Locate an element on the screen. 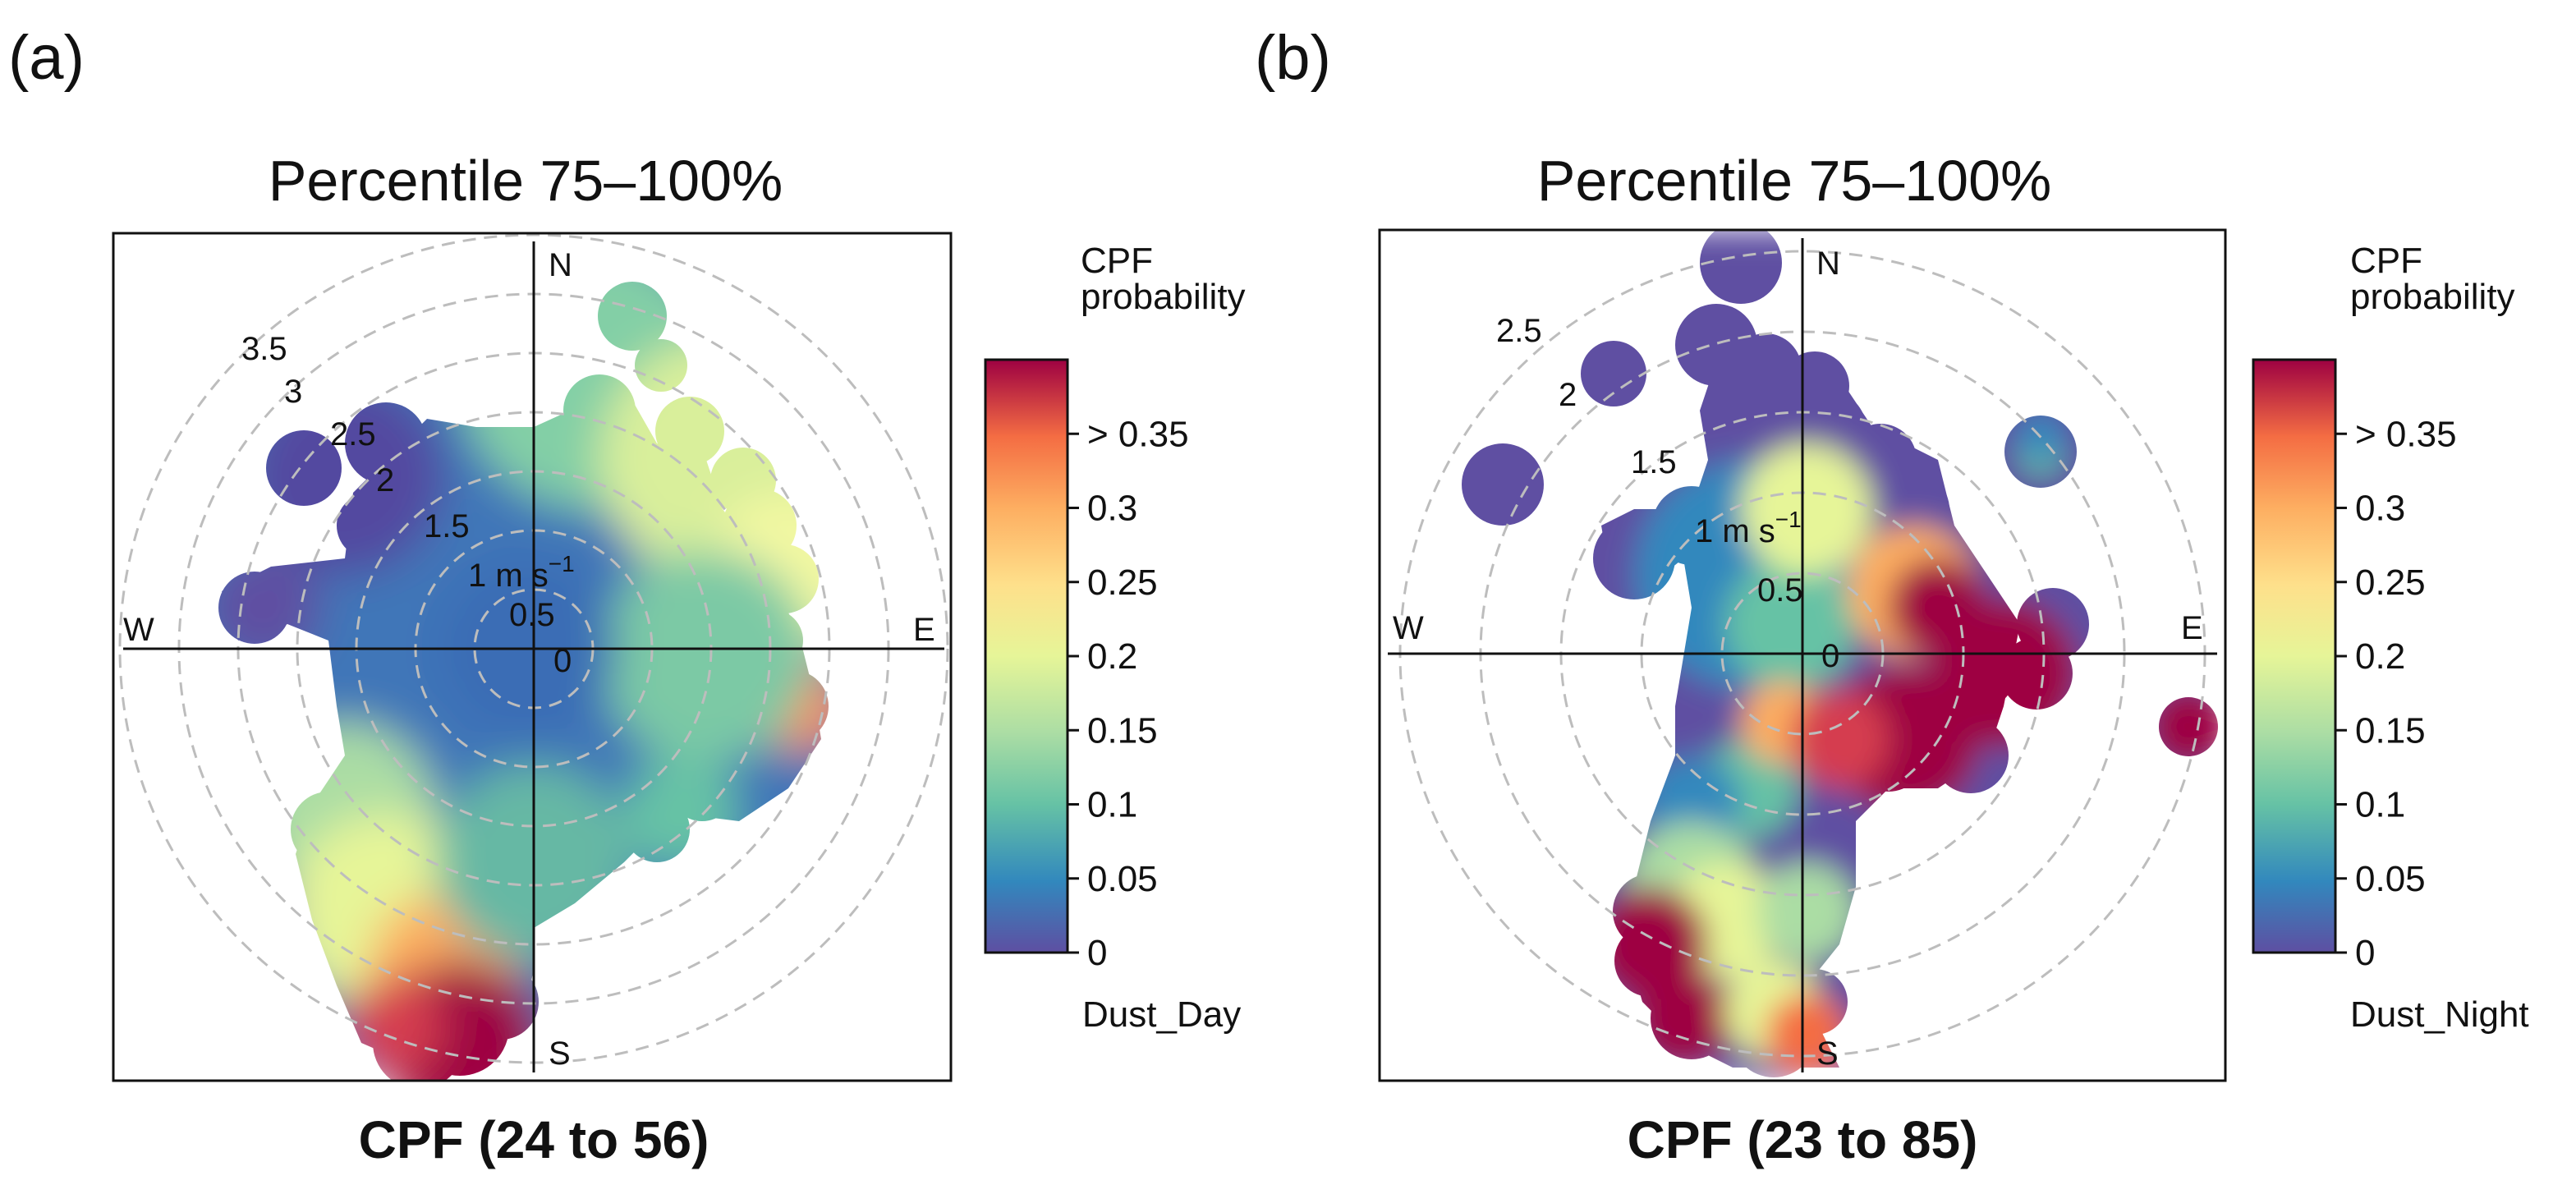  panel-a-colorbar-tick-label: 0.3 is located at coordinates (1112, 509).